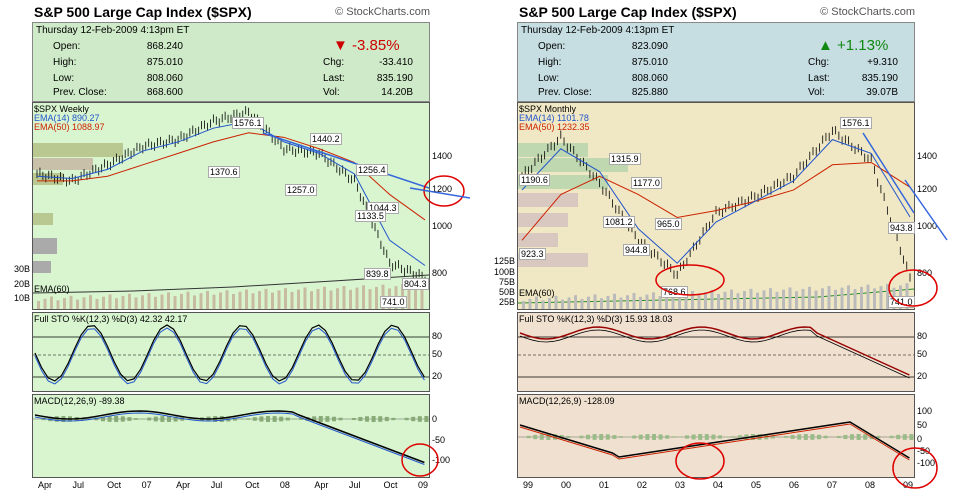 This screenshot has width=955, height=498. I want to click on annotation: 1256.4, so click(372, 170).